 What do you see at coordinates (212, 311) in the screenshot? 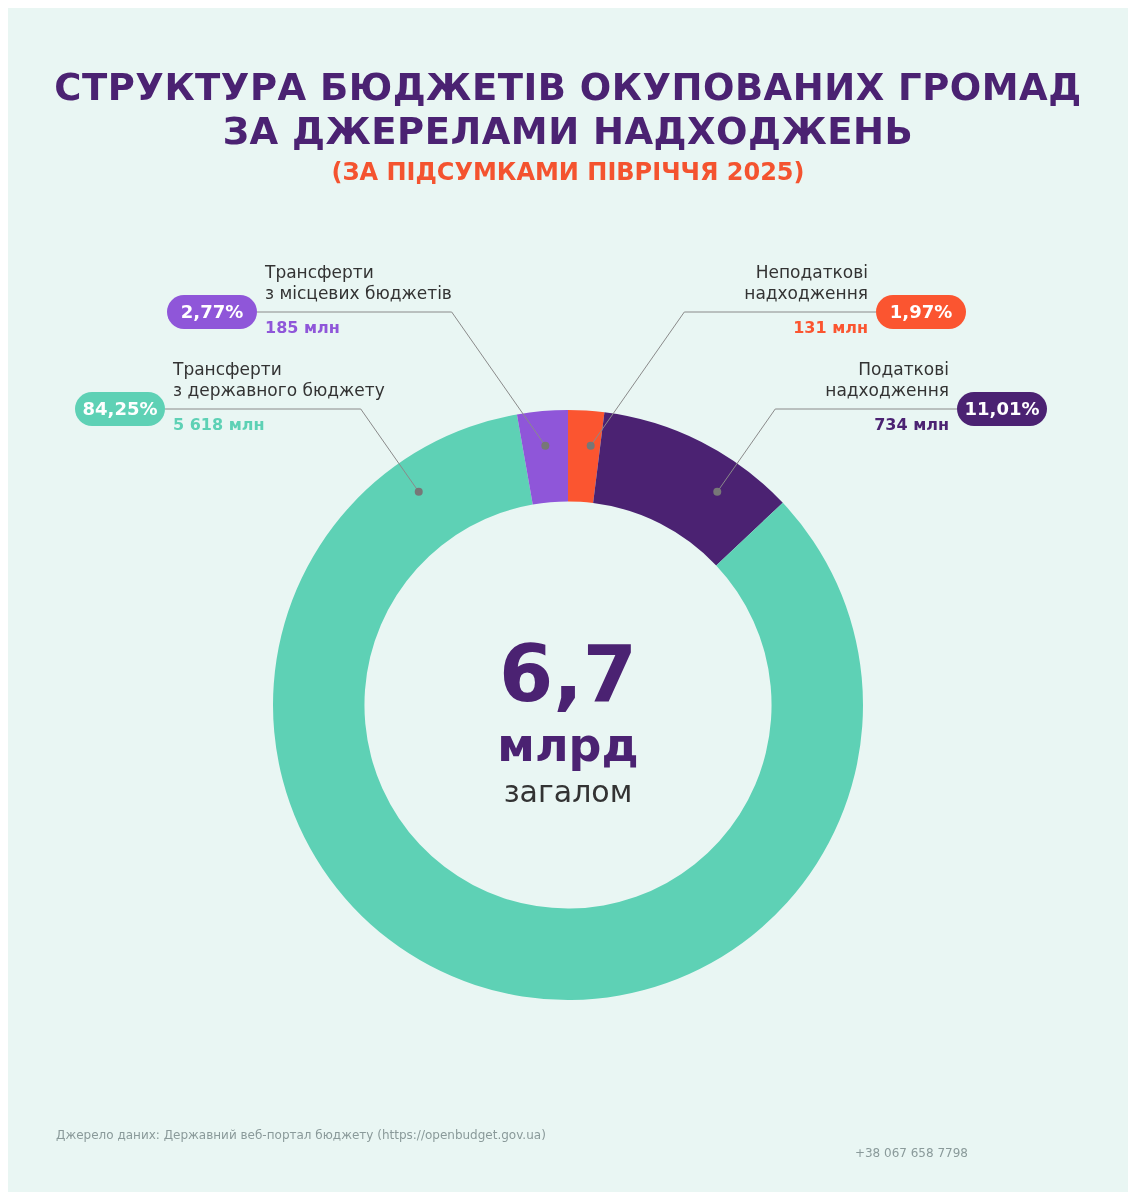
I see `data-label: 2,77%` at bounding box center [212, 311].